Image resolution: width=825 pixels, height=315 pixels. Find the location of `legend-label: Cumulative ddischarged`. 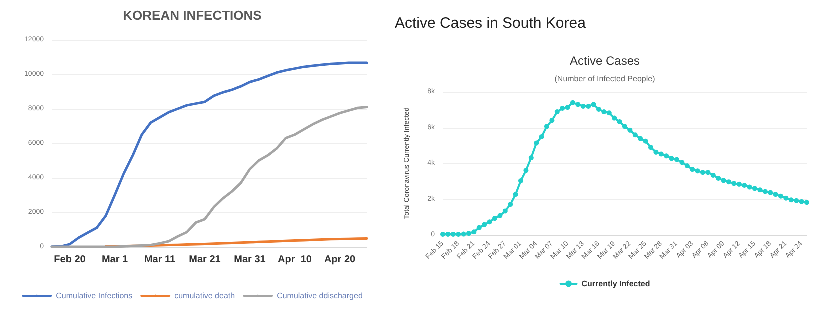

legend-label: Cumulative ddischarged is located at coordinates (320, 296).